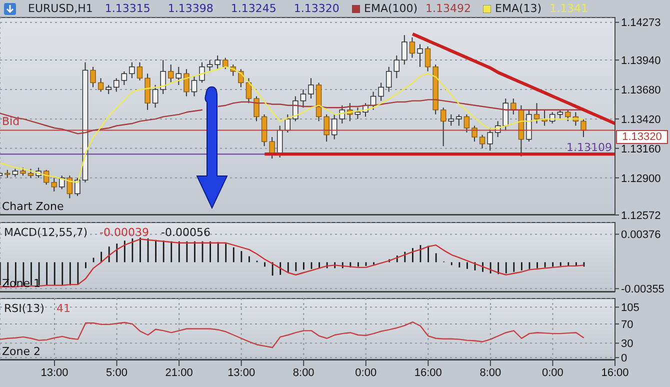  Describe the element at coordinates (449, 8) in the screenshot. I see `text: 1.13492` at that location.